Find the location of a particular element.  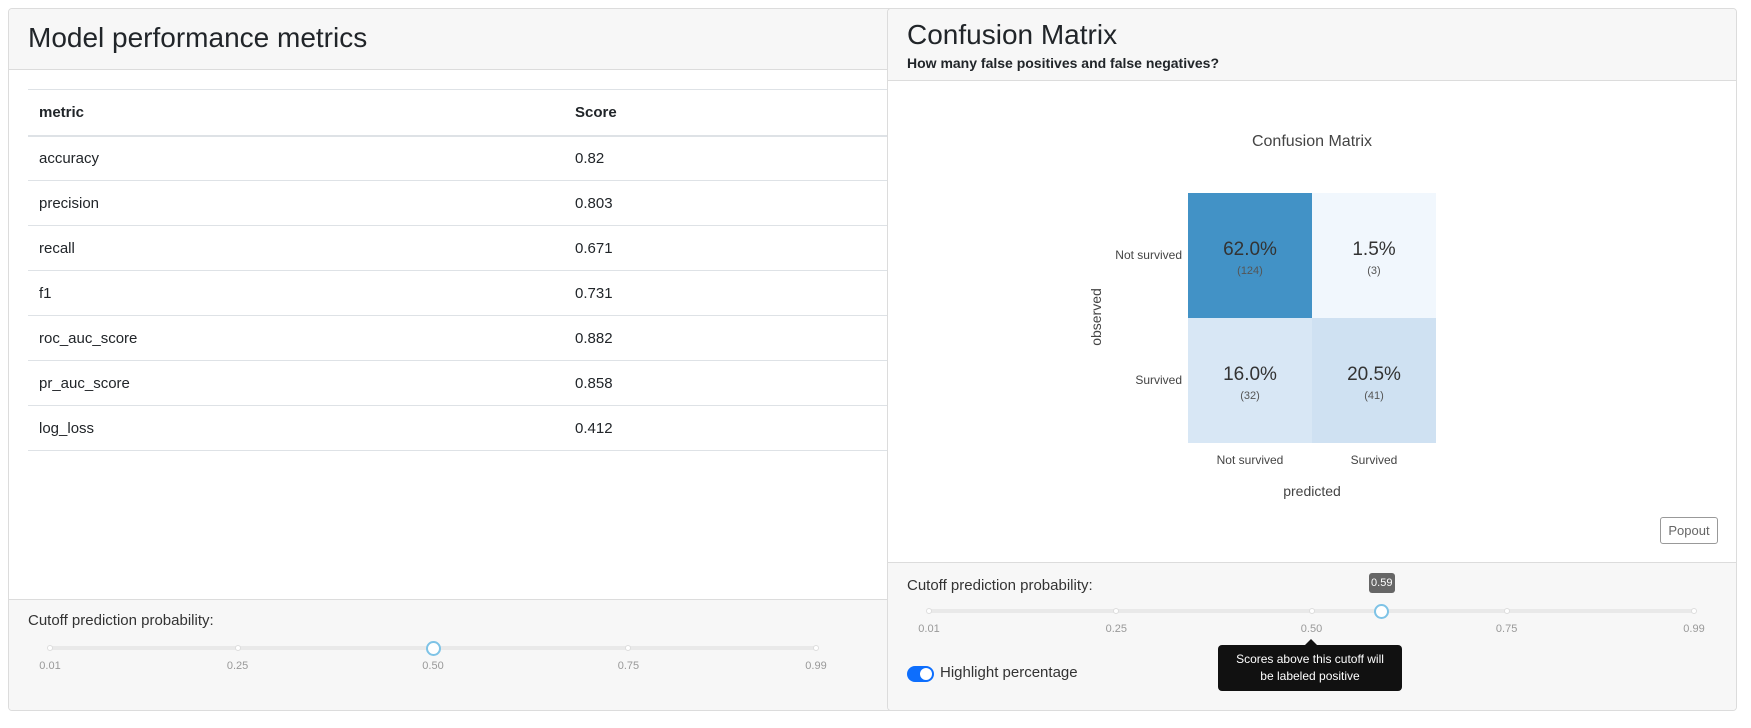

x-tick-label: Not survived is located at coordinates (1250, 460).